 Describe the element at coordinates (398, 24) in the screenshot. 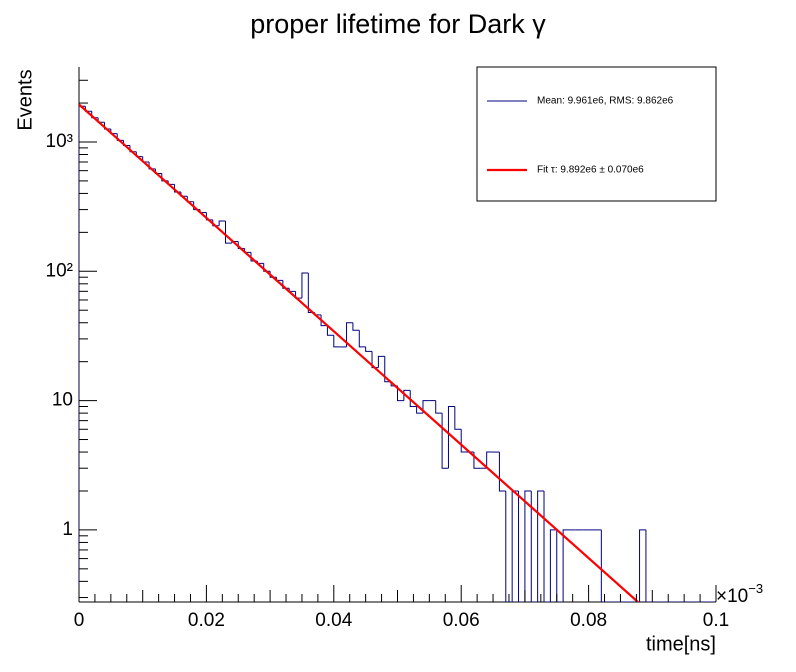

I see `chart-title: proper lifetime for Dark γ` at that location.